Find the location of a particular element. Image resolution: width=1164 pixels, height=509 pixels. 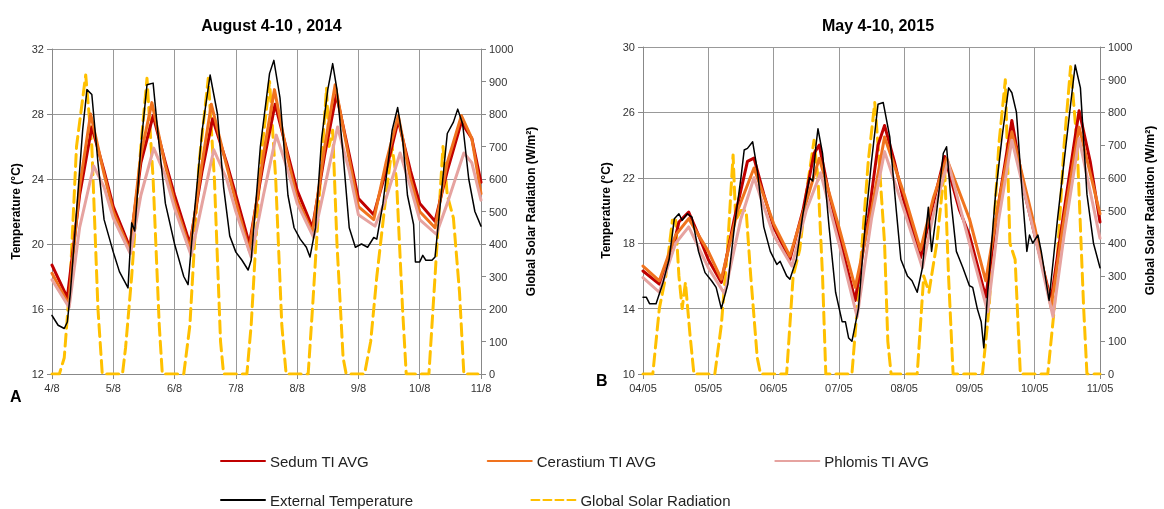

legend-label: External Temperature is located at coordinates (342, 500).